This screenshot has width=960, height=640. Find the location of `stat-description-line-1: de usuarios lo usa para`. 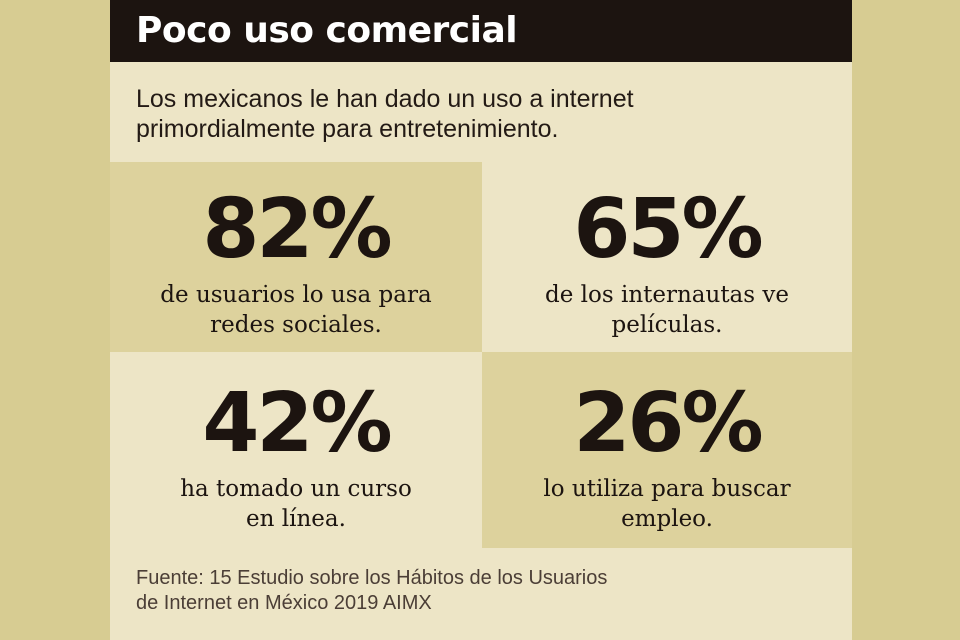

stat-description-line-1: de usuarios lo usa para is located at coordinates (296, 295).